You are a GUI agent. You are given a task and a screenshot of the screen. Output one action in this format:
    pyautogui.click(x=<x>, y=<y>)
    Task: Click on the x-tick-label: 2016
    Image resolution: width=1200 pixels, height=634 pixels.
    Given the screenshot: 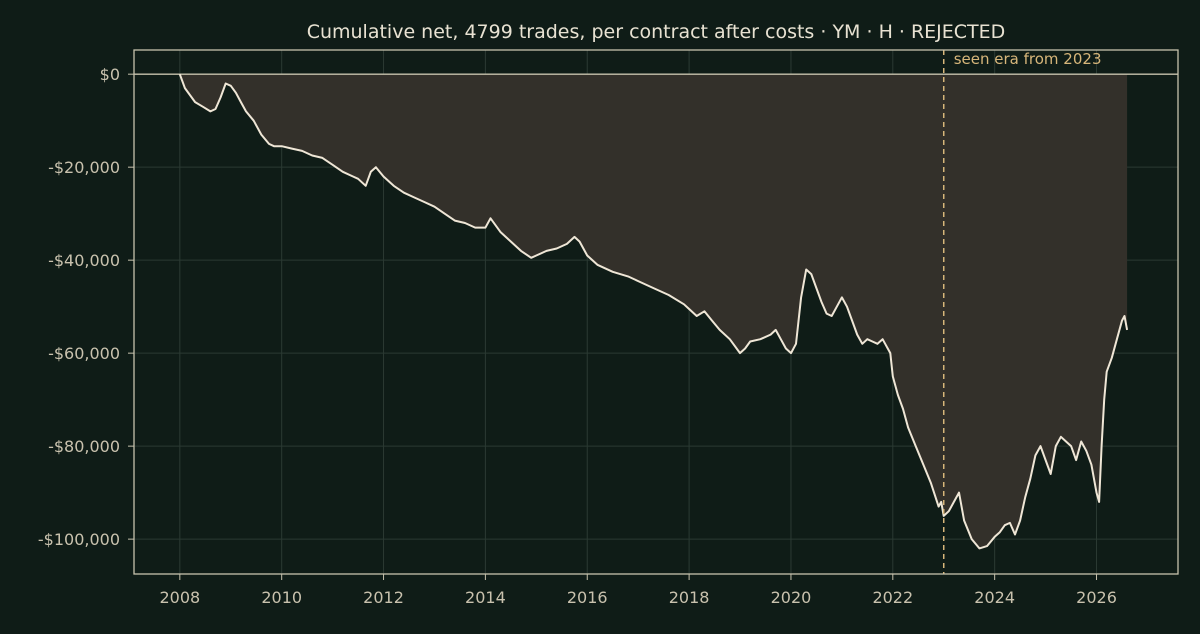 What is the action you would take?
    pyautogui.click(x=587, y=597)
    